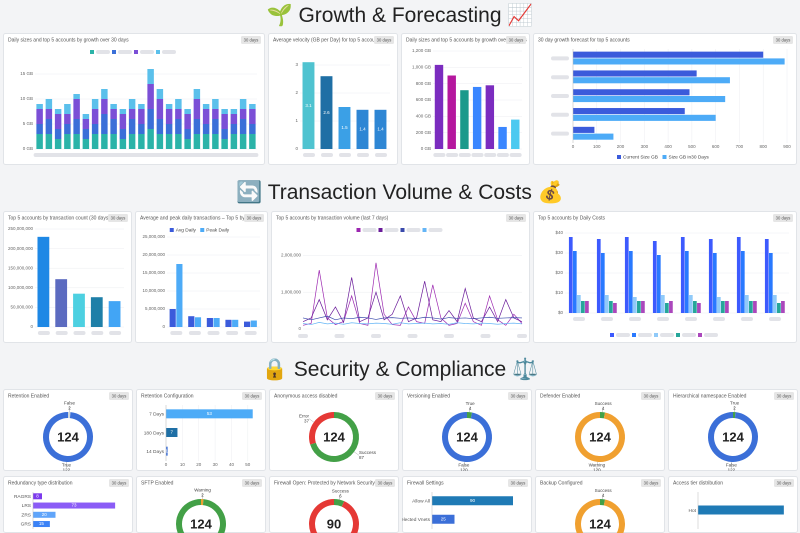 Image resolution: width=800 pixels, height=533 pixels. I want to click on y-tick-label: 250,000,000, so click(21, 228).